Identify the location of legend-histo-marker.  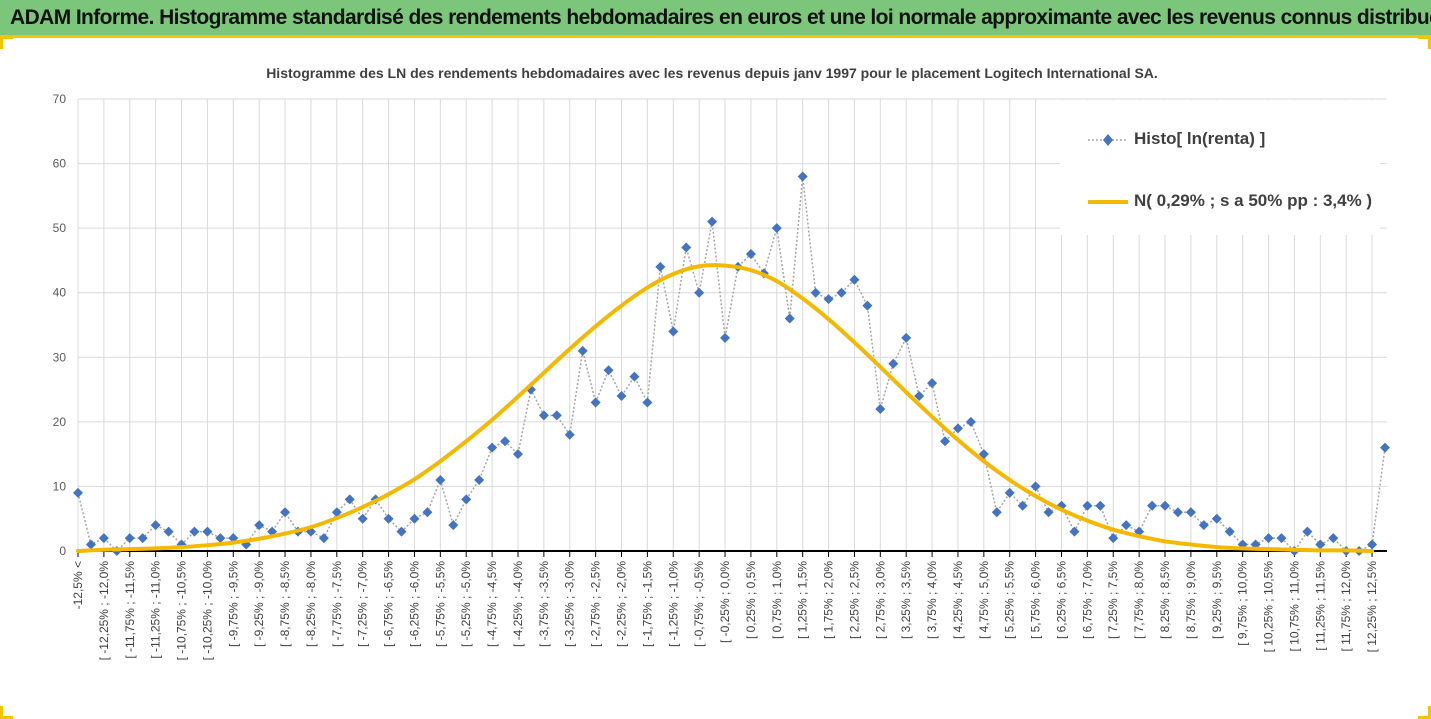
(1108, 140).